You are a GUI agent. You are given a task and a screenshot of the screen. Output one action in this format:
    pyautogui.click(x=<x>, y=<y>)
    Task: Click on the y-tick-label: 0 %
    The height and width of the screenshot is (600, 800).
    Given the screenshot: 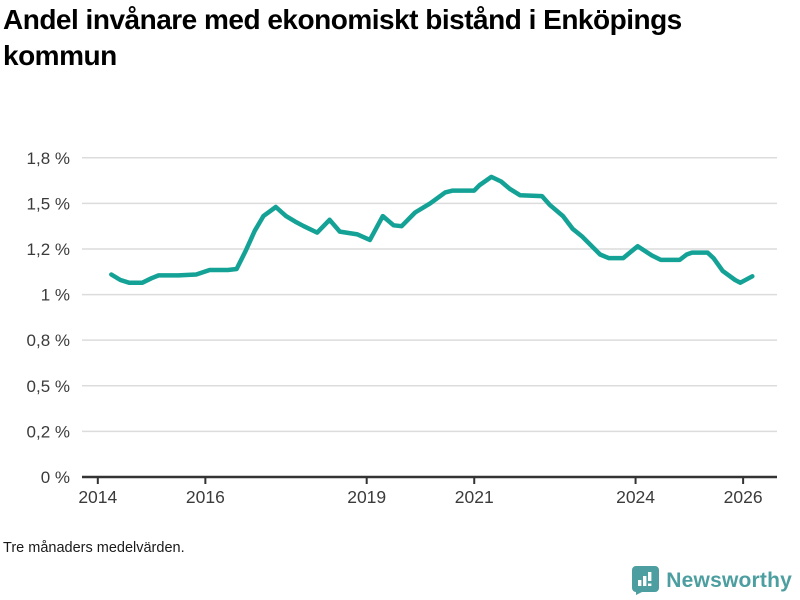 What is the action you would take?
    pyautogui.click(x=55, y=477)
    